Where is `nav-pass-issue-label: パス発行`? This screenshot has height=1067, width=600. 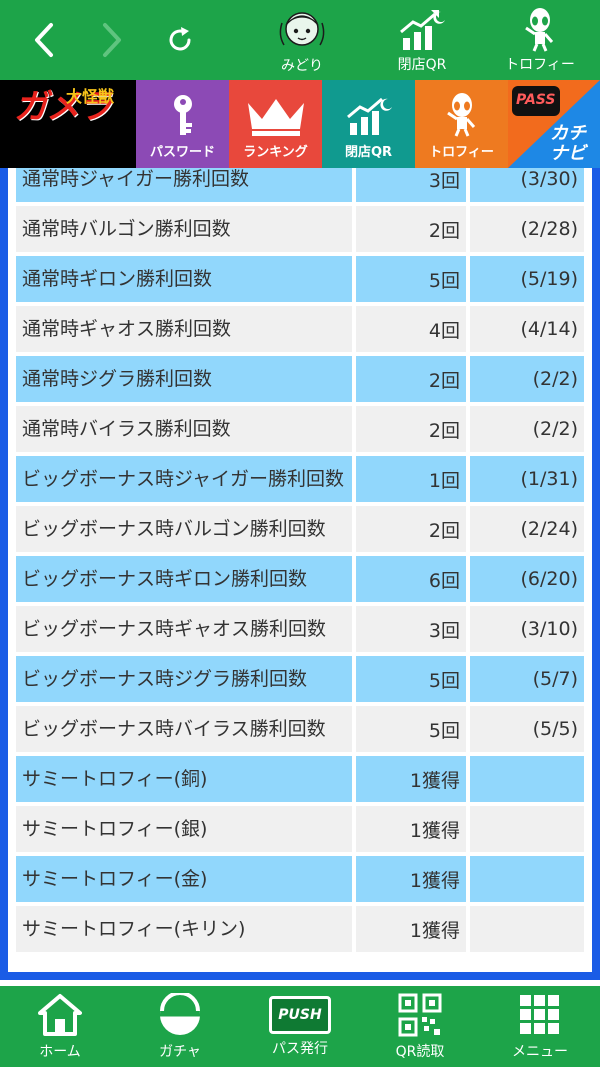
nav-pass-issue-label: パス発行 is located at coordinates (300, 1048).